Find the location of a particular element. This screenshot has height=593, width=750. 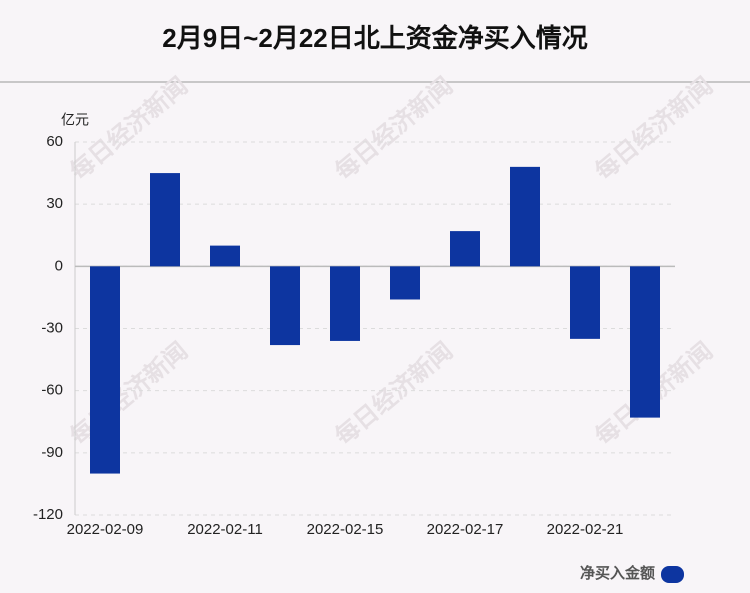

y-tick-label: 30 is located at coordinates (54, 203).